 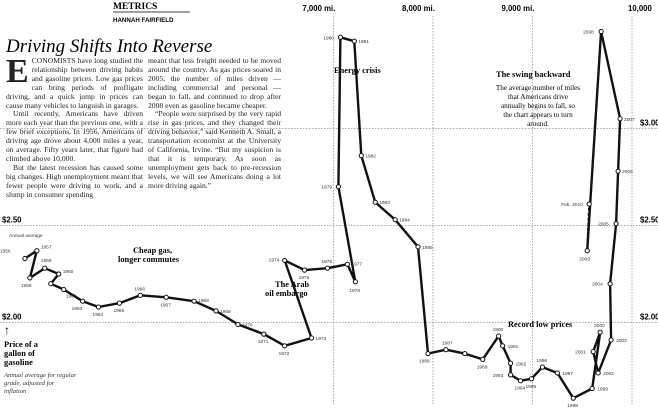 I want to click on annotation-arab-embargo: The Arab oil embargo, so click(x=287, y=289).